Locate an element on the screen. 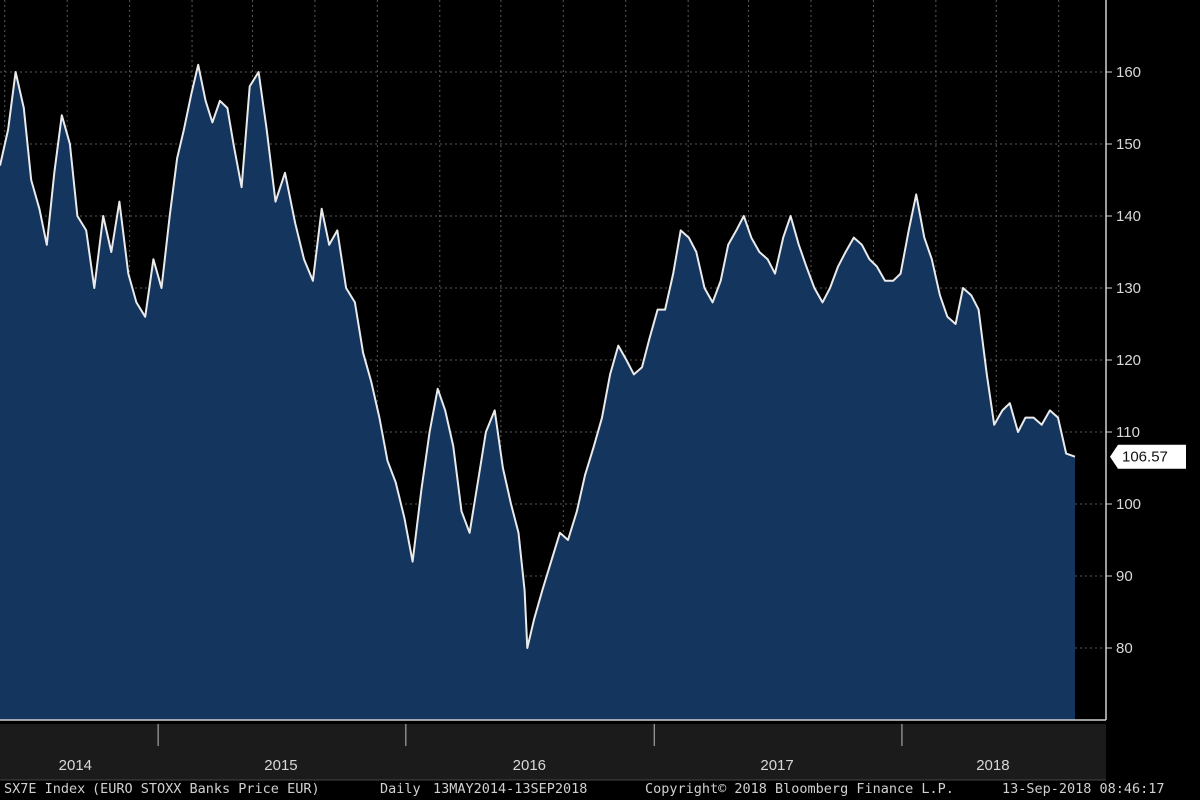 This screenshot has height=800, width=1200. y-tick-label: 160 is located at coordinates (1128, 72).